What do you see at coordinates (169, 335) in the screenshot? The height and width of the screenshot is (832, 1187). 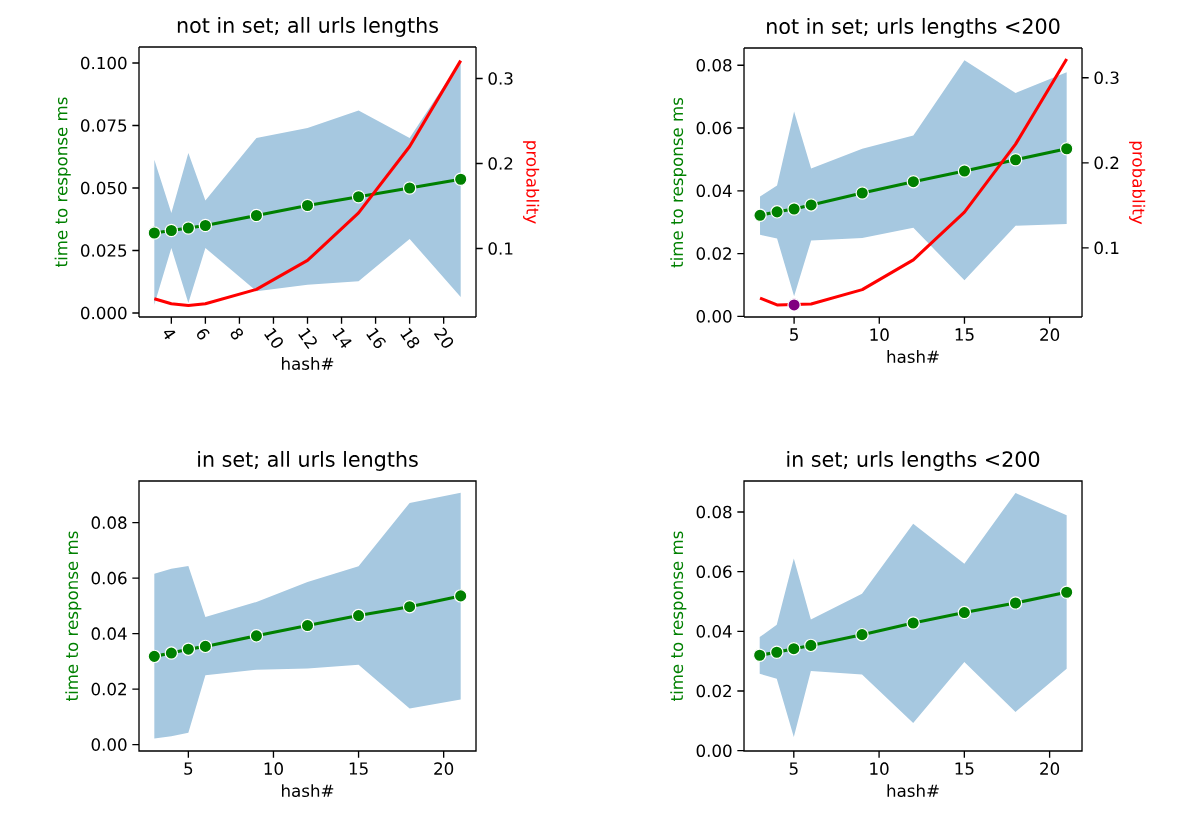 I see `x-tick-label: 4` at bounding box center [169, 335].